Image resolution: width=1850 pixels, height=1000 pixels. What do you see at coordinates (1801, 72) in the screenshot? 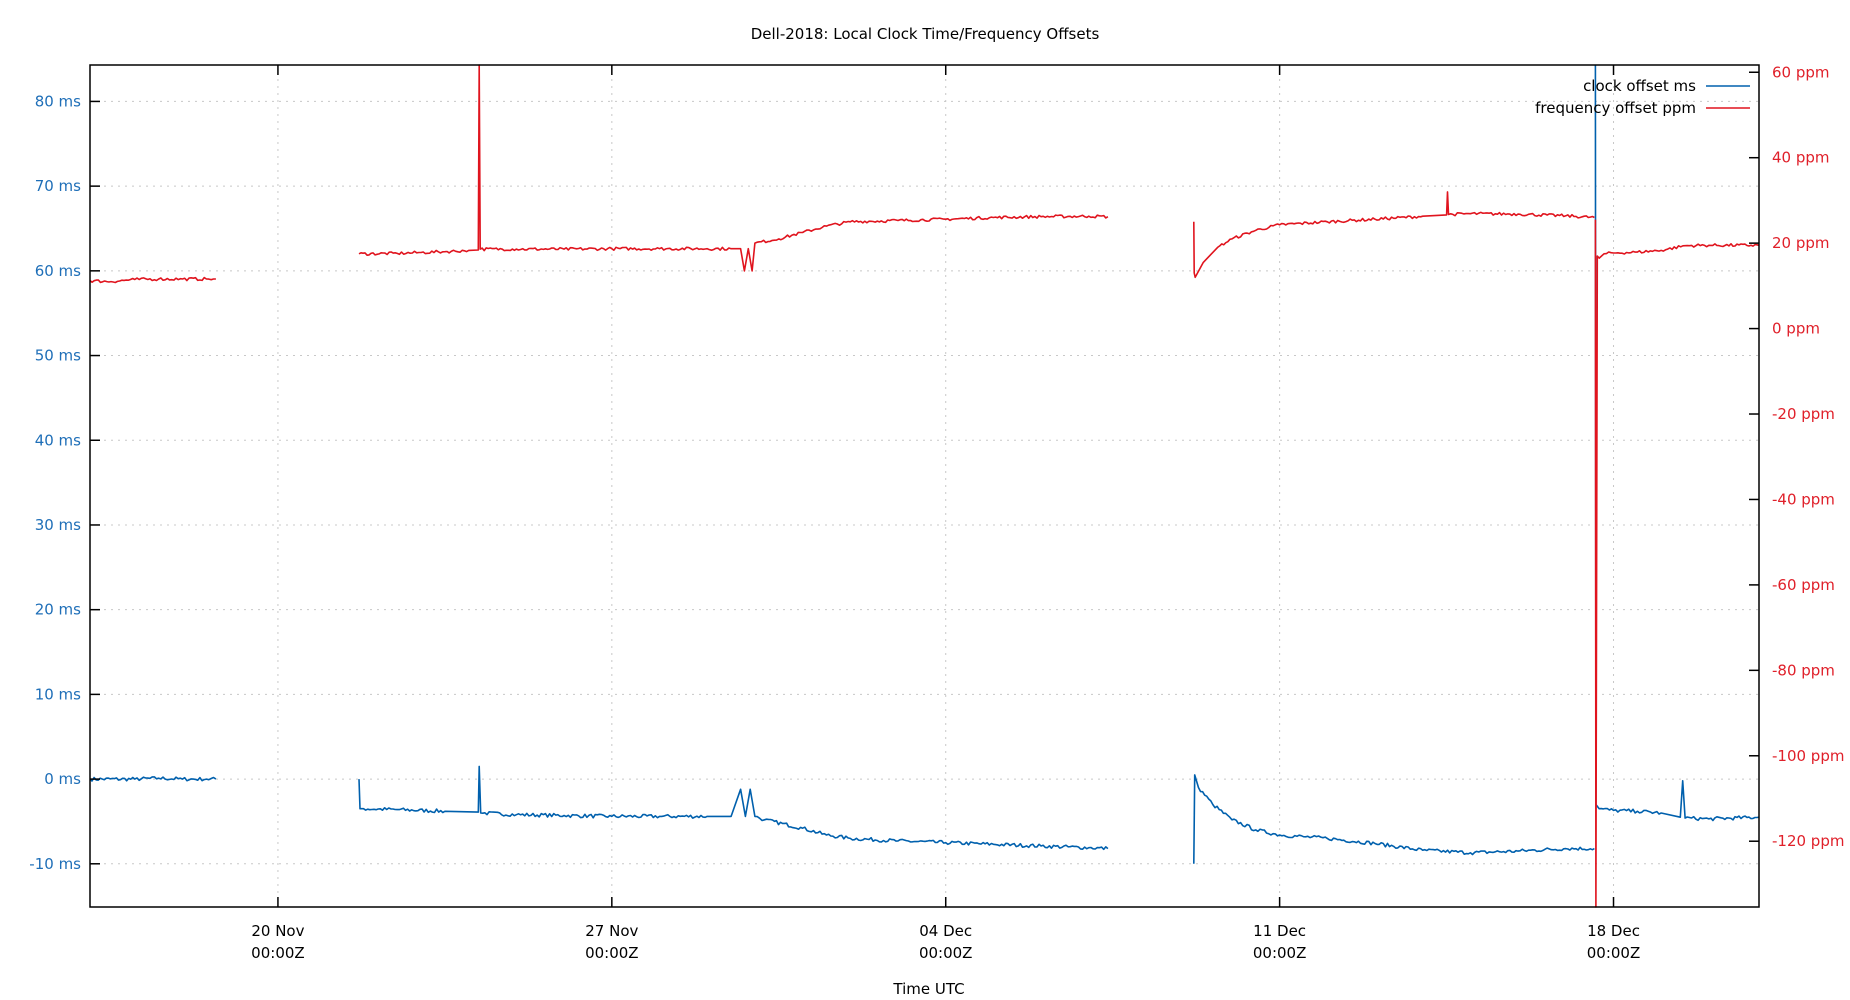
I see `right-tick-label: 60 ppm` at bounding box center [1801, 72].